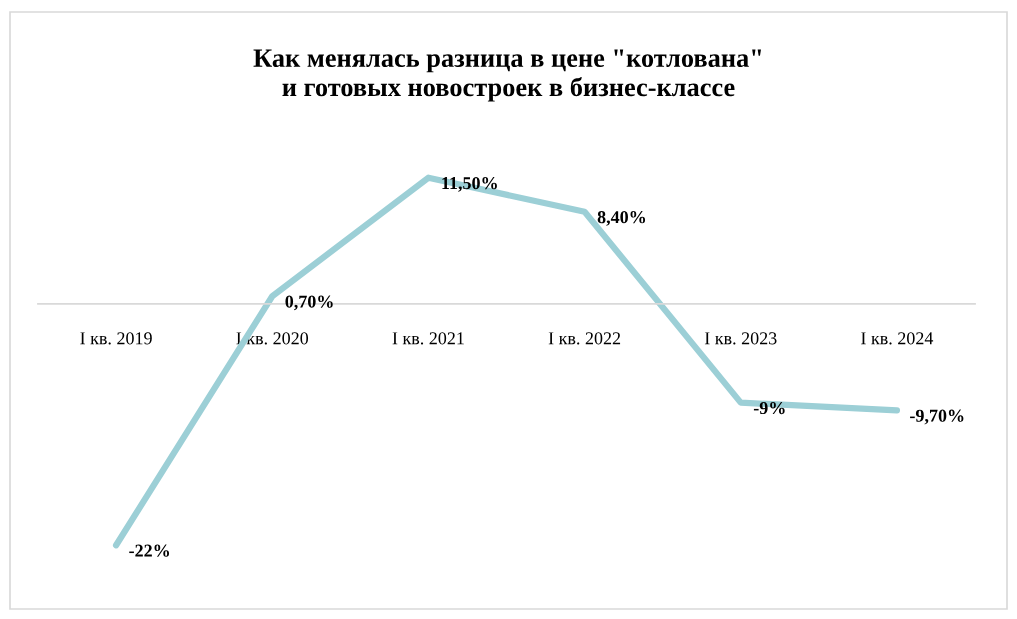  I want to click on data-label: 0,70%, so click(309, 303).